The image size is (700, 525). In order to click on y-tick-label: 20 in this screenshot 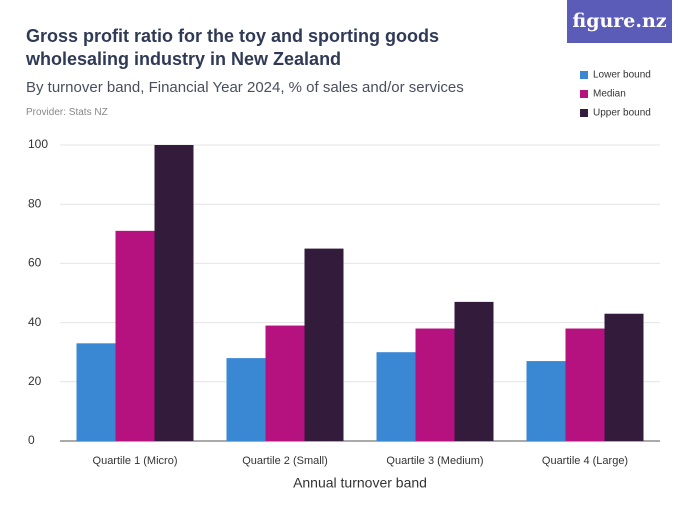, I will do `click(35, 381)`.